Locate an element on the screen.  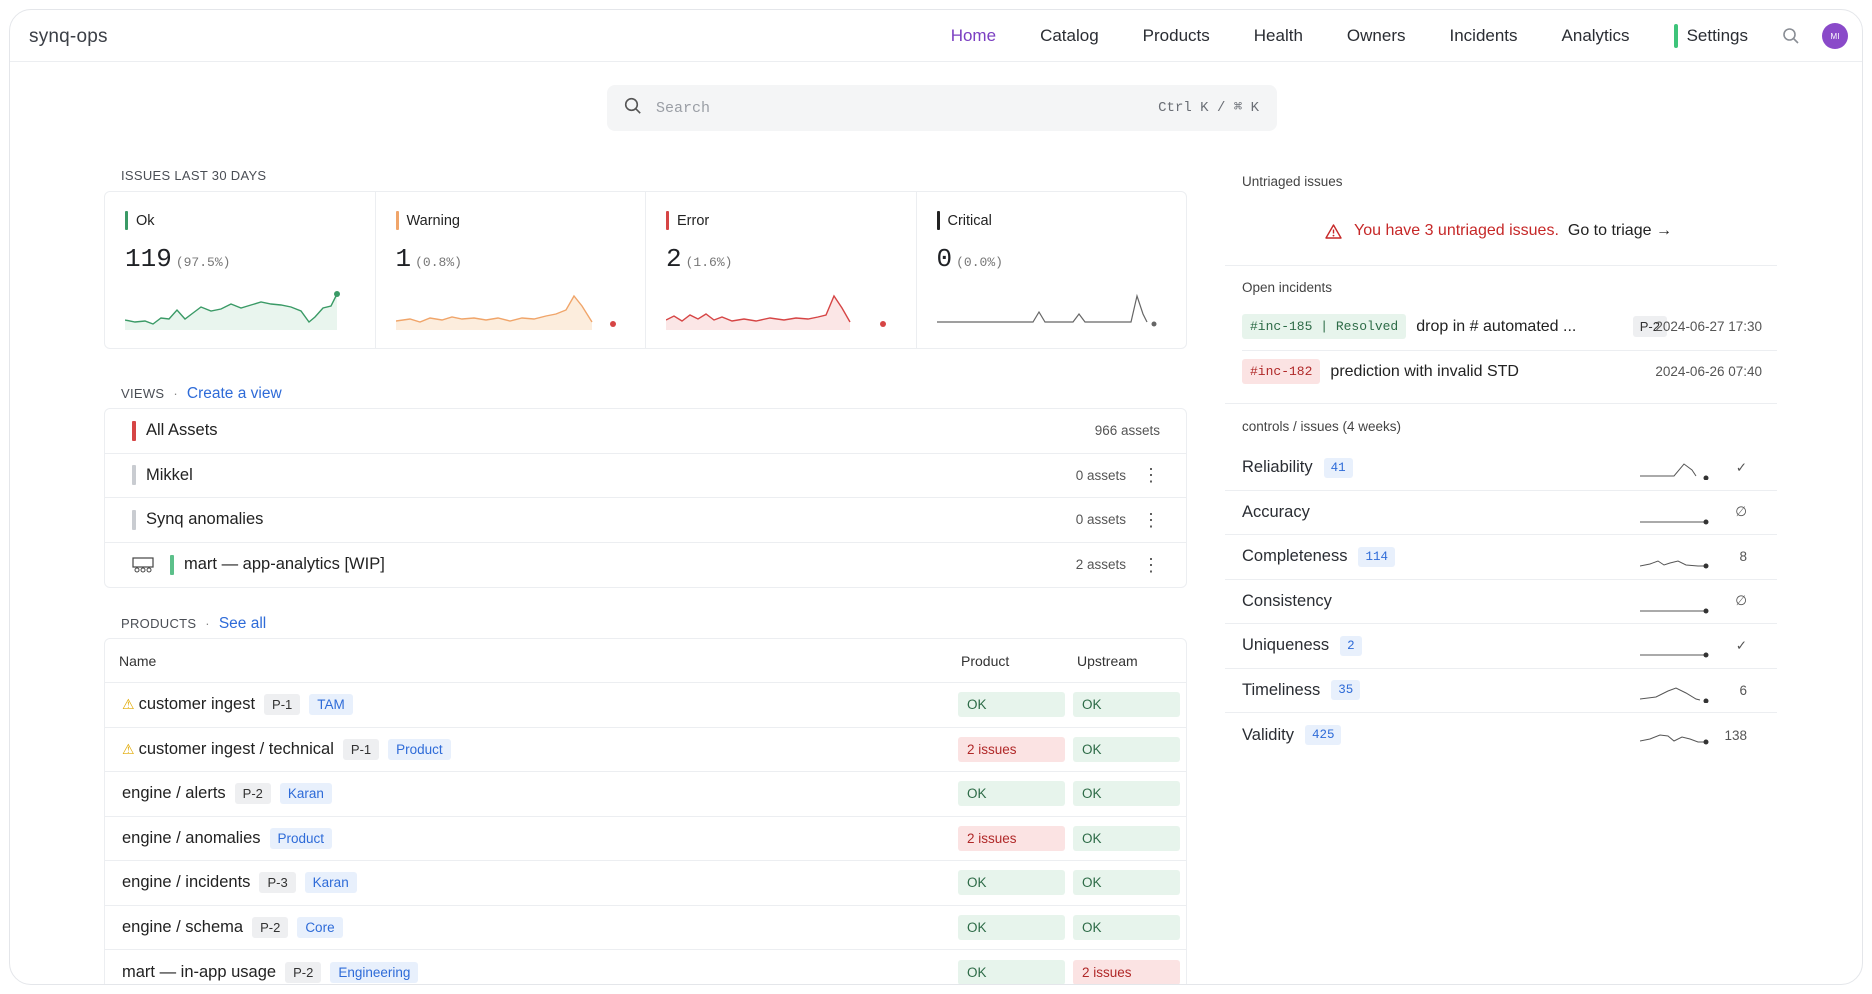
control-row-uniqueness: Uniqueness 2 ✓ is located at coordinates (1501, 646).